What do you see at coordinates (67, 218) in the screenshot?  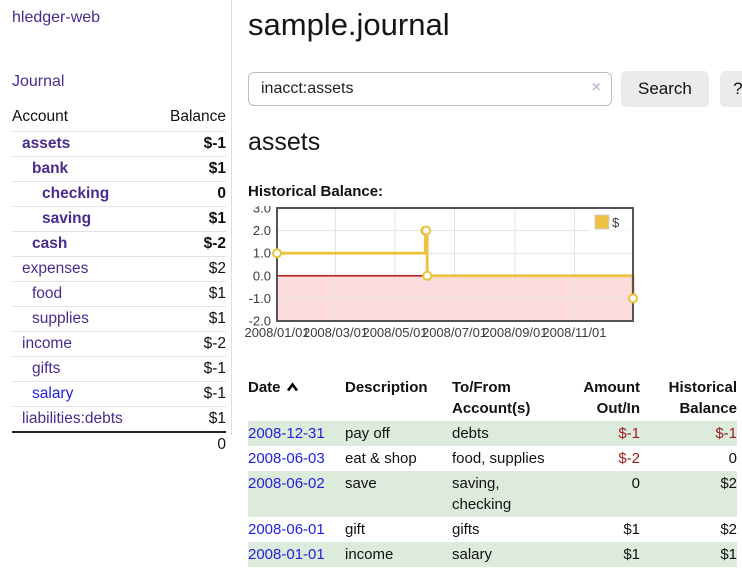 I see `account-link-saving: saving` at bounding box center [67, 218].